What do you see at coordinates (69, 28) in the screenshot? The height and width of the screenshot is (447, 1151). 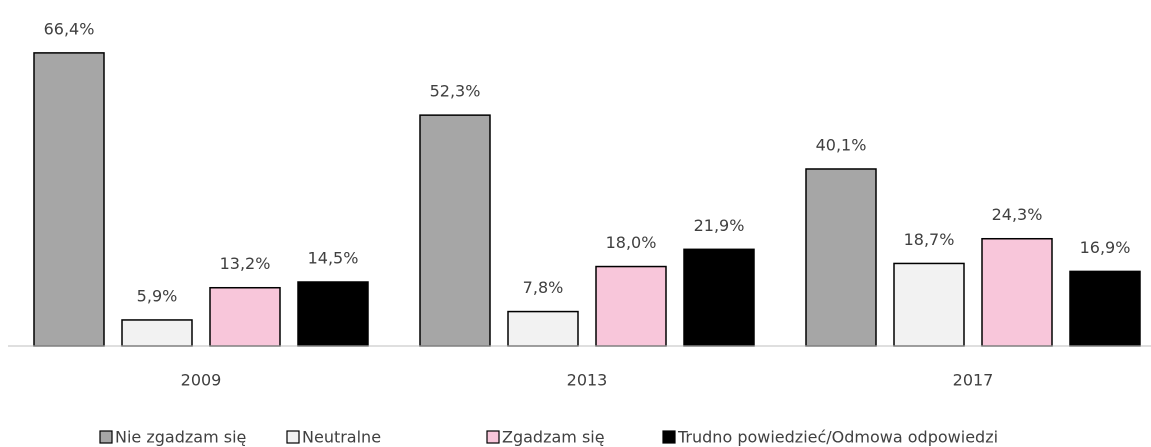 I see `value-label: 66,4%` at bounding box center [69, 28].